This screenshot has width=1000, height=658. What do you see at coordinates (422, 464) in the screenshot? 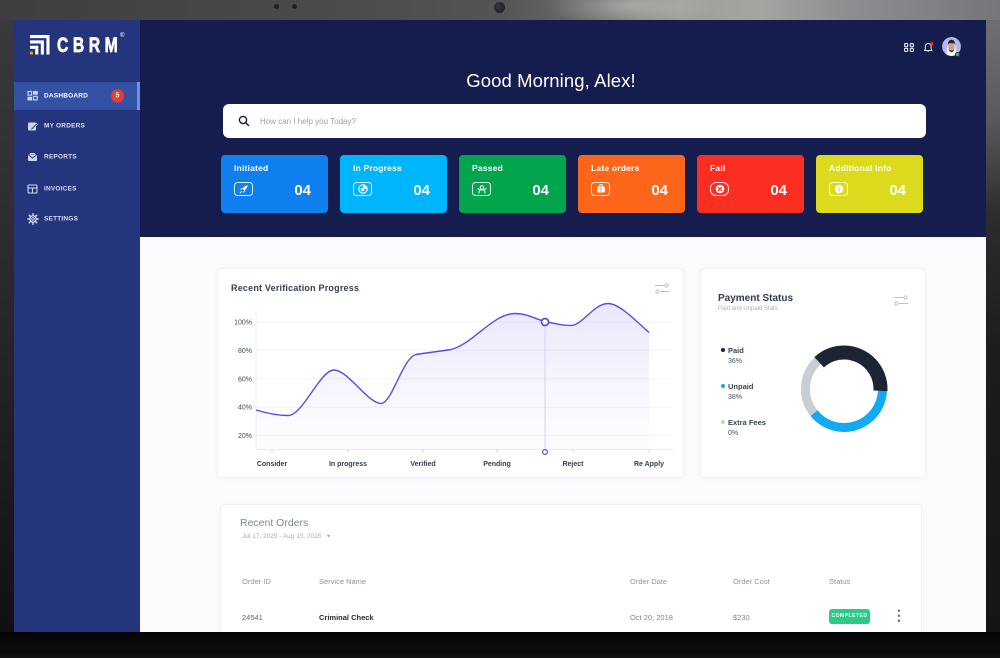
I see `svg-text: Verified` at bounding box center [422, 464].